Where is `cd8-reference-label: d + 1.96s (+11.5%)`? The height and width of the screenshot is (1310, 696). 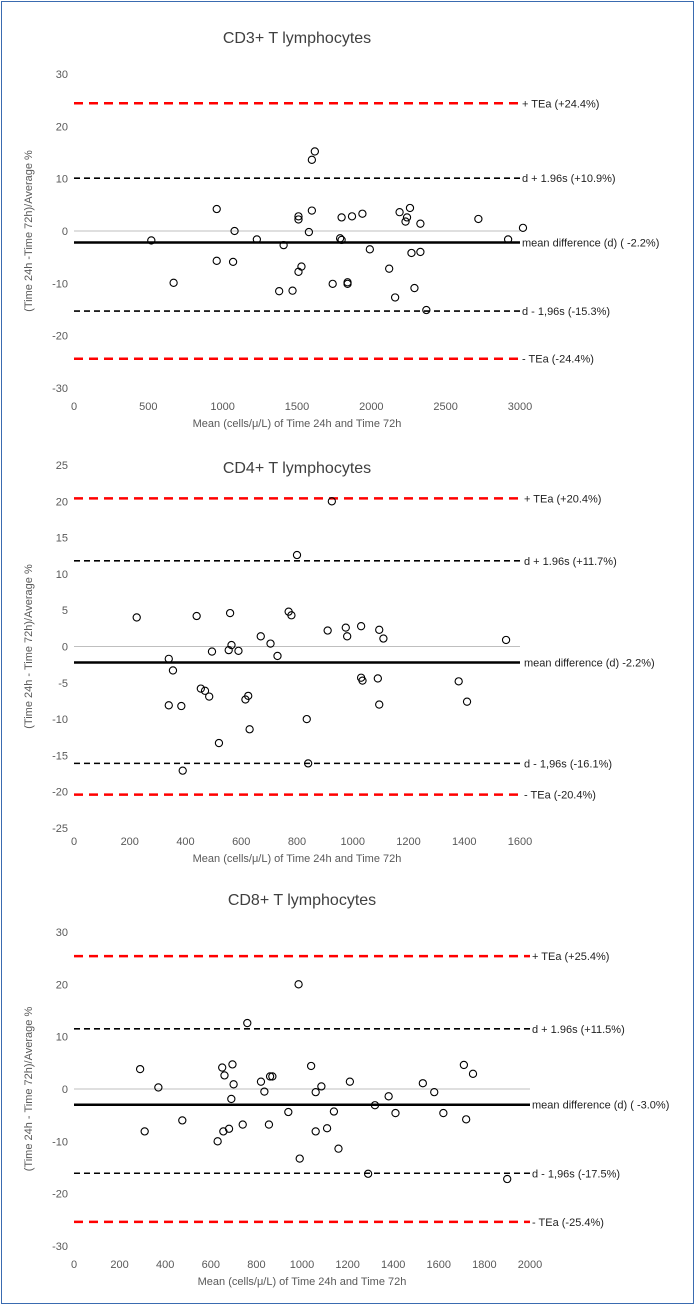
cd8-reference-label: d + 1.96s (+11.5%) is located at coordinates (578, 1030).